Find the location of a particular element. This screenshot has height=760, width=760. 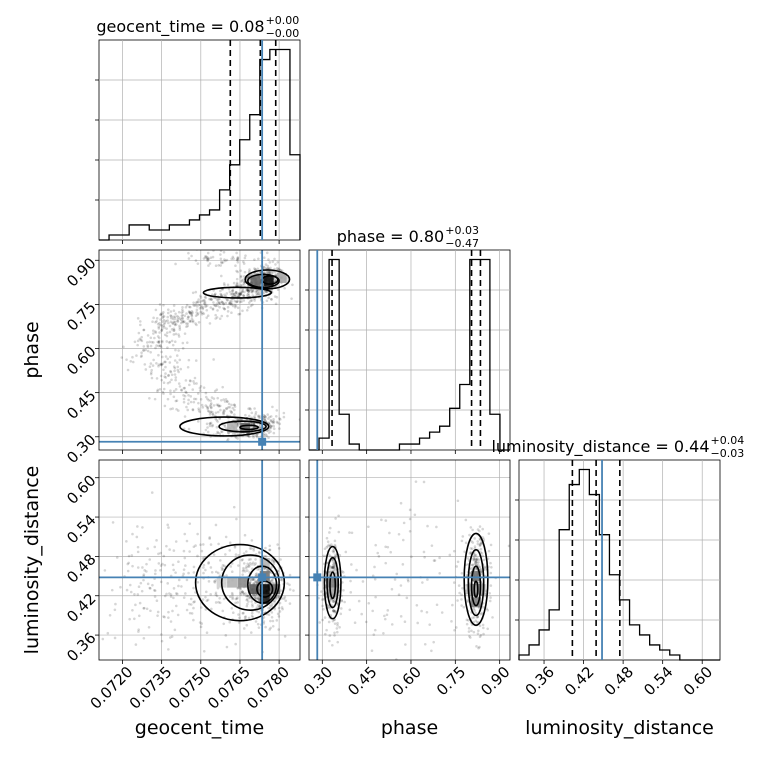

panel-inner is located at coordinates (409, 560).